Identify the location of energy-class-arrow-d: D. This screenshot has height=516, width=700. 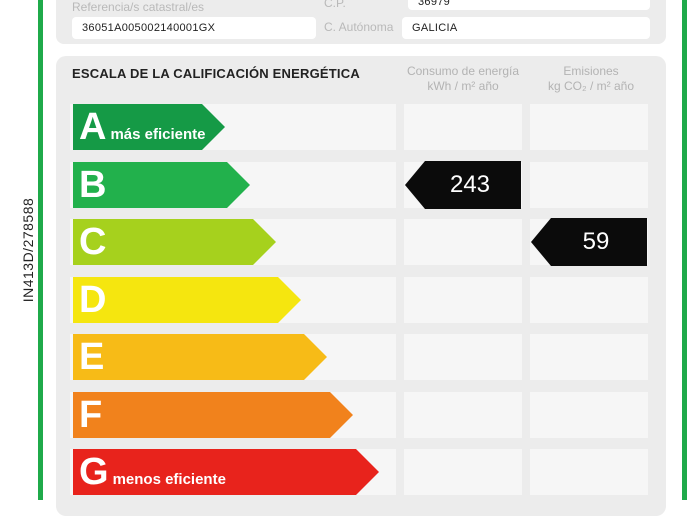
(187, 300).